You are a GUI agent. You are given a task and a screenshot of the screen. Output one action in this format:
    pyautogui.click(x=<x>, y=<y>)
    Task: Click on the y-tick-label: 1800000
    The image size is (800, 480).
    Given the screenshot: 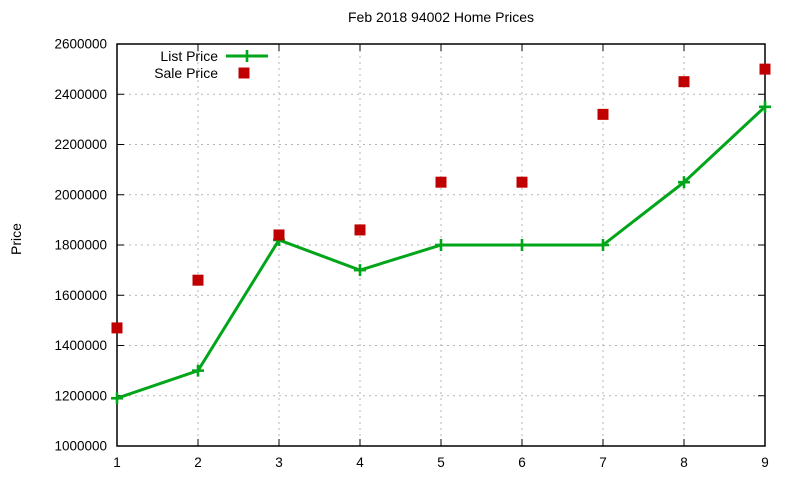 What is the action you would take?
    pyautogui.click(x=80, y=245)
    